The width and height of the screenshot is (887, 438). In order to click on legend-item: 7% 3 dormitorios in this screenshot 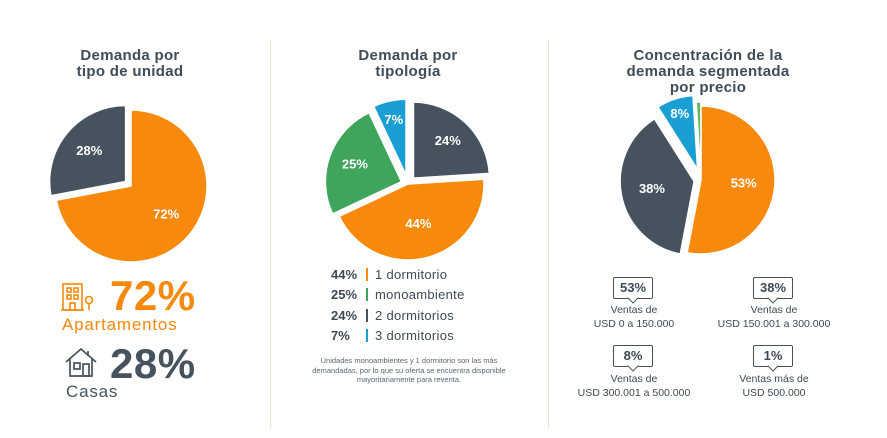, I will do `click(398, 336)`.